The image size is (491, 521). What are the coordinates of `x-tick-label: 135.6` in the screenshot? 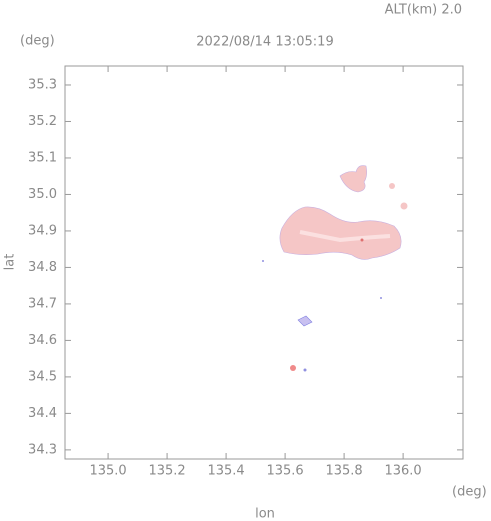 It's located at (284, 471).